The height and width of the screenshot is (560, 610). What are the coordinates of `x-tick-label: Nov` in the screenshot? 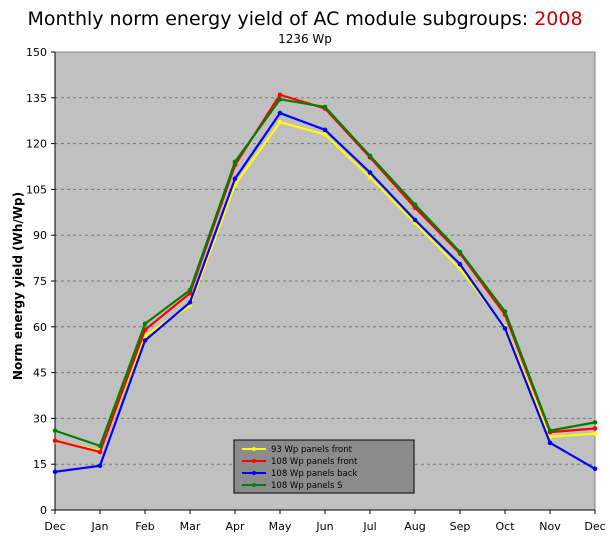 It's located at (550, 526).